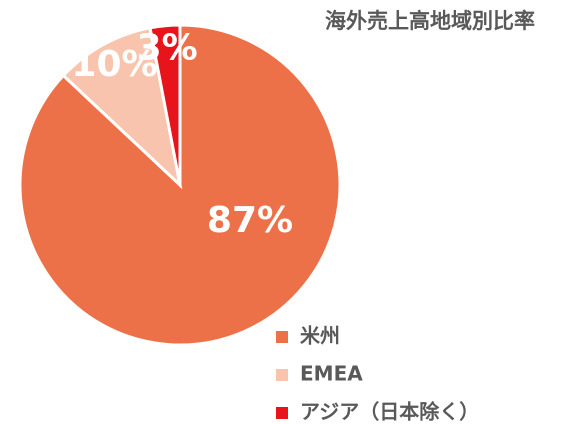 Image resolution: width=577 pixels, height=424 pixels. I want to click on legend-label: EMEA, so click(331, 374).